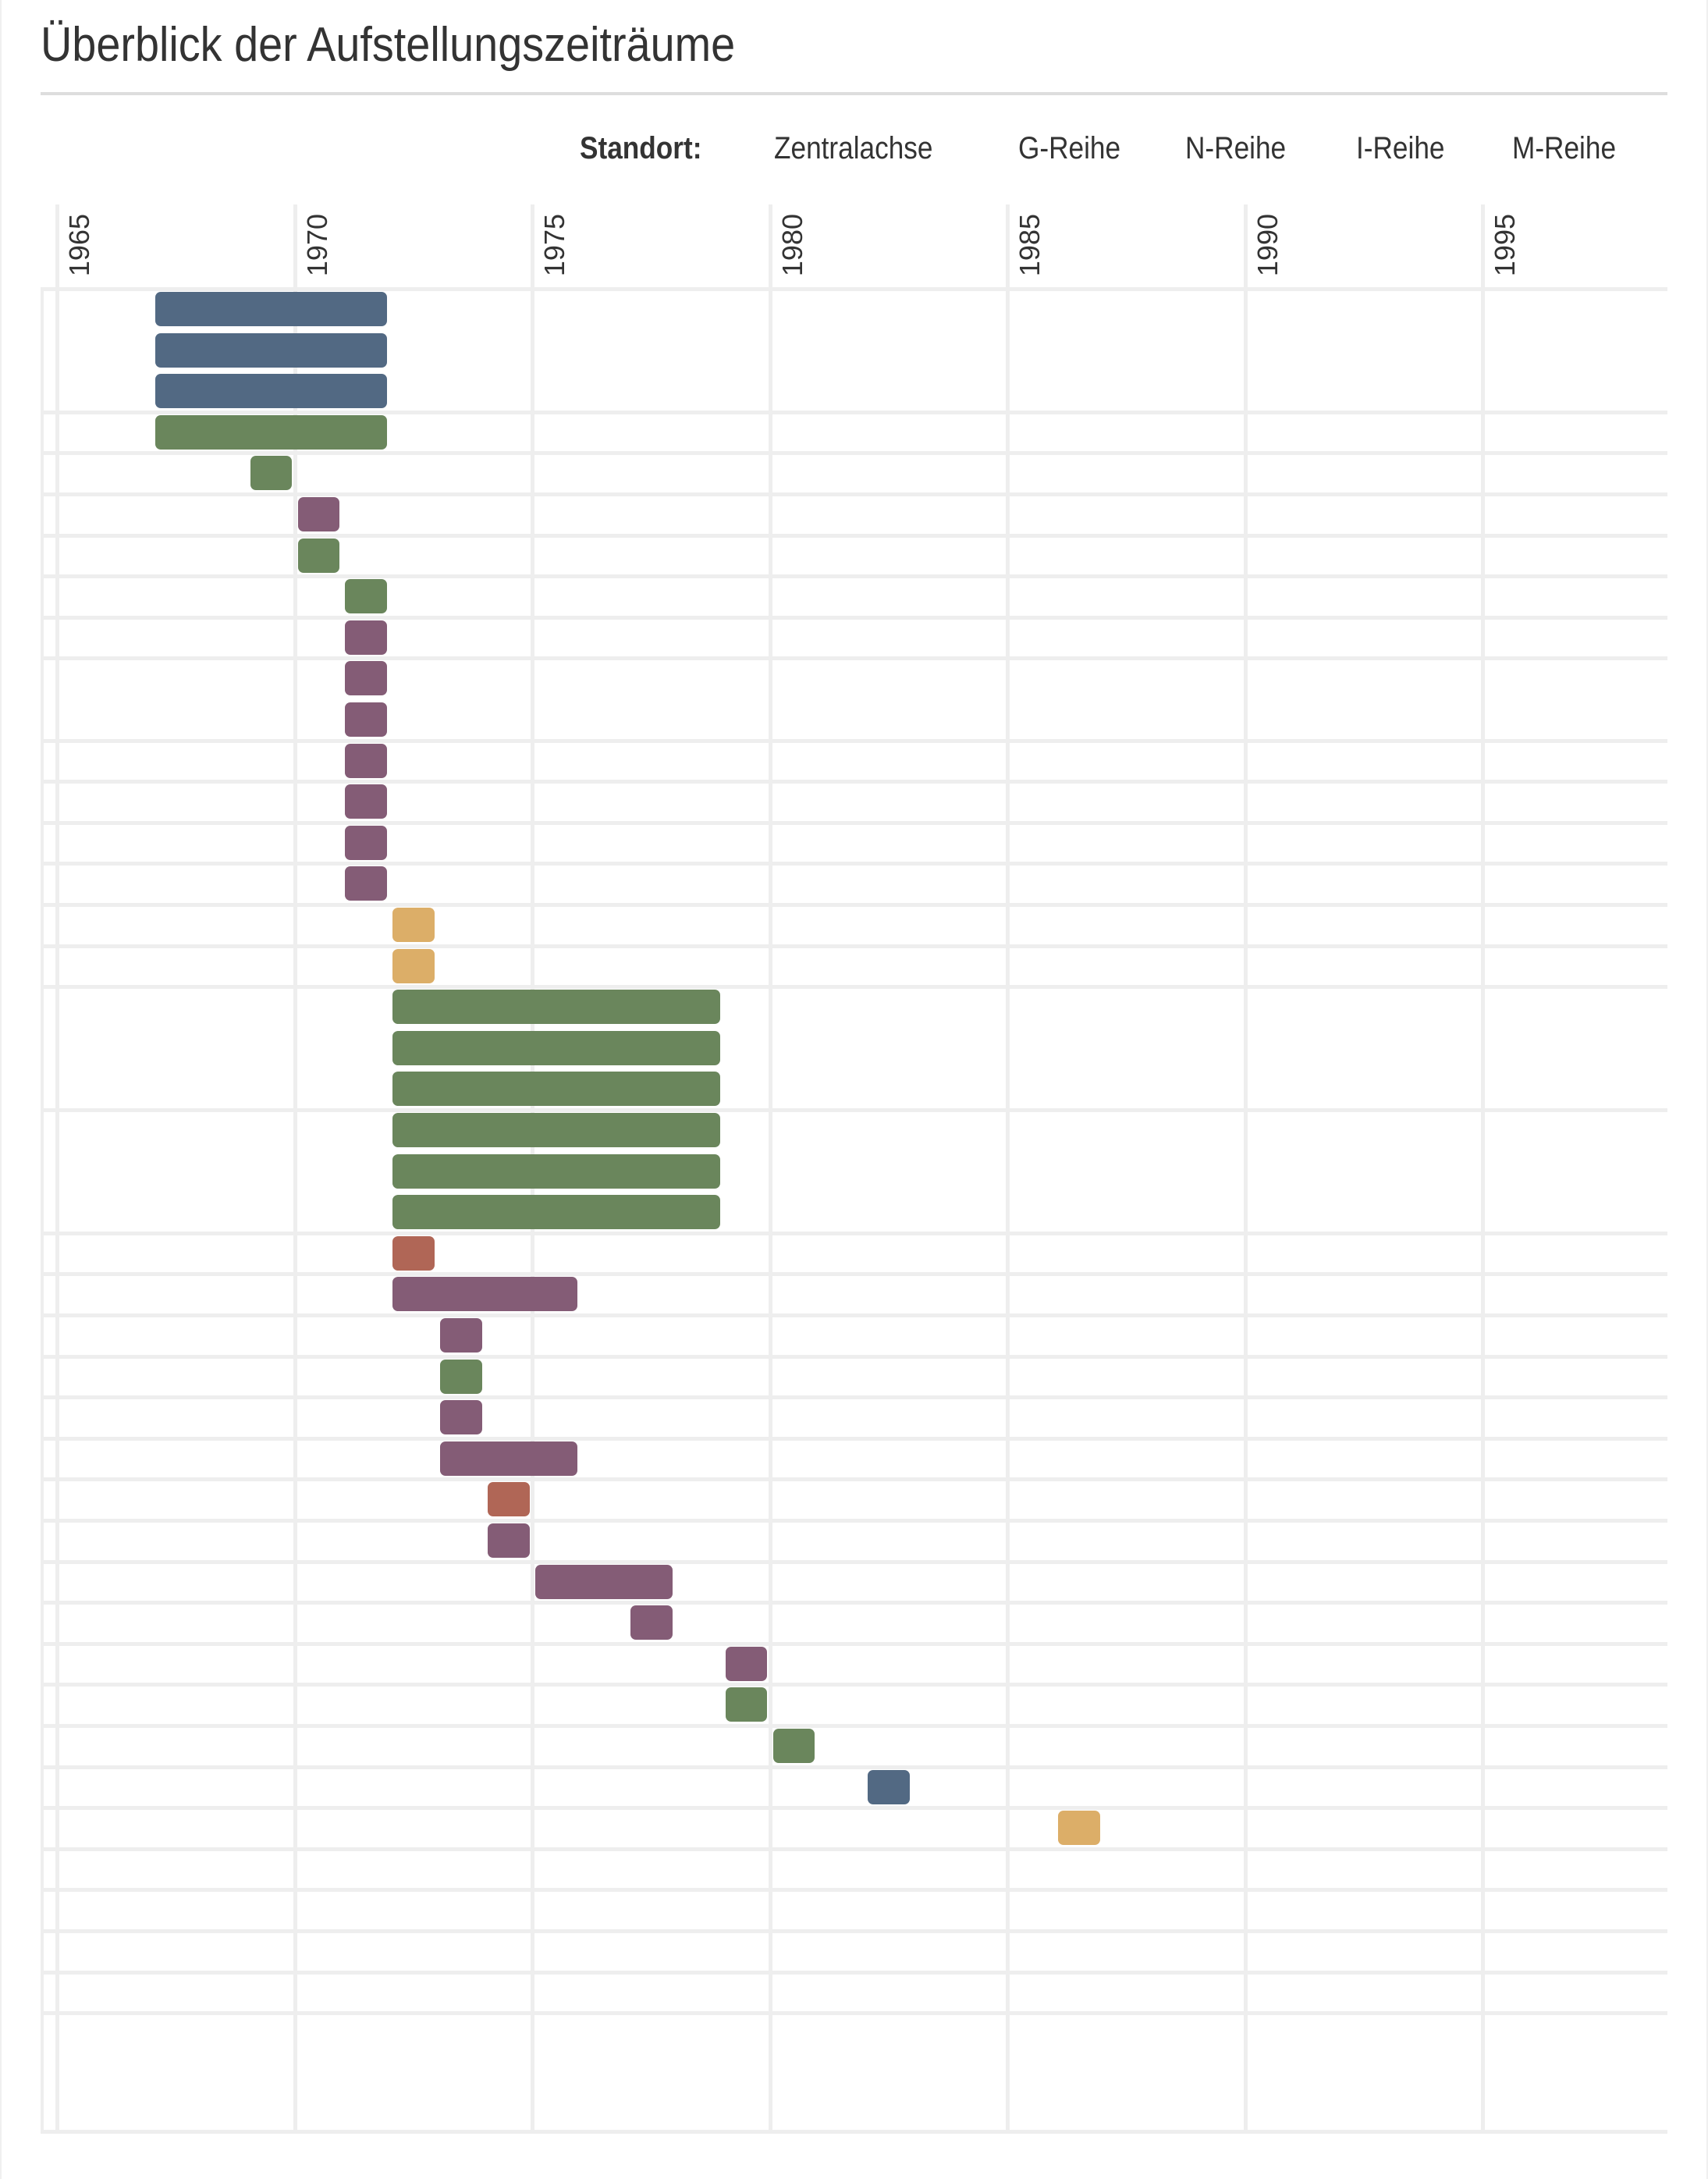  What do you see at coordinates (1, 1089) in the screenshot?
I see `page-frame-left` at bounding box center [1, 1089].